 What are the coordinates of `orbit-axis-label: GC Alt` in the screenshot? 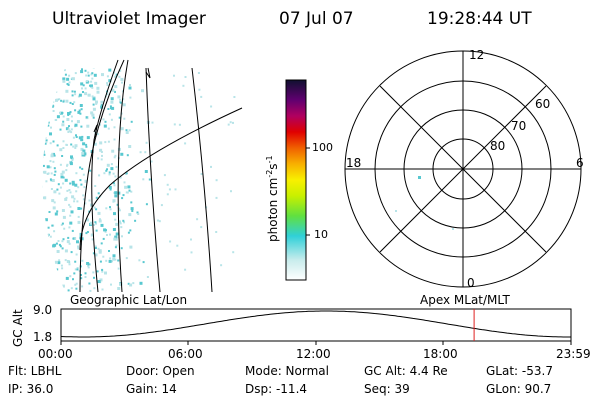 It's located at (18, 328).